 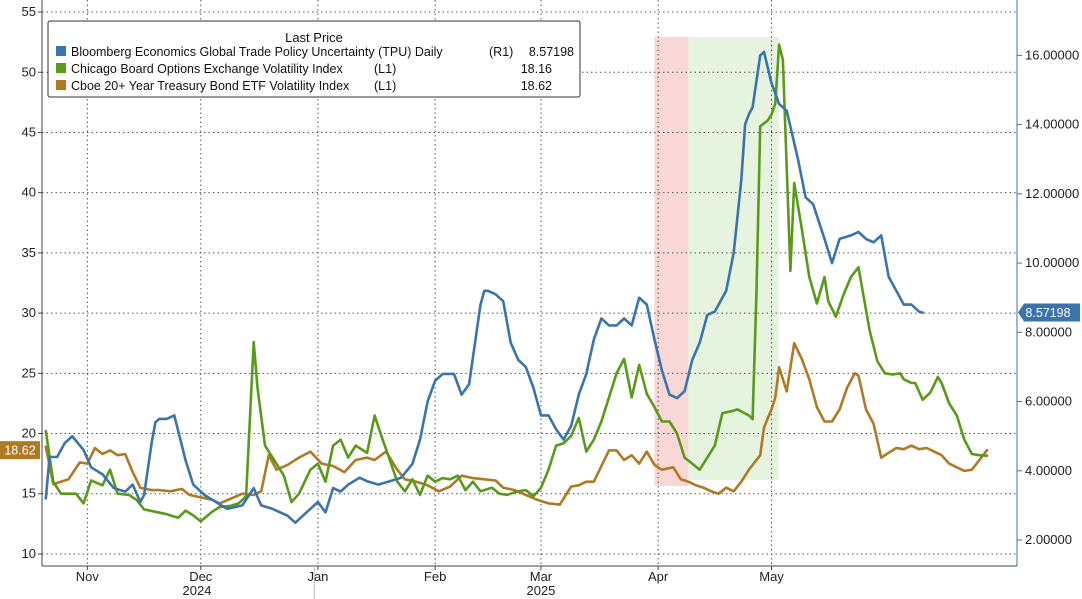 What do you see at coordinates (1052, 54) in the screenshot?
I see `right-axis-tick-label: 16.00000` at bounding box center [1052, 54].